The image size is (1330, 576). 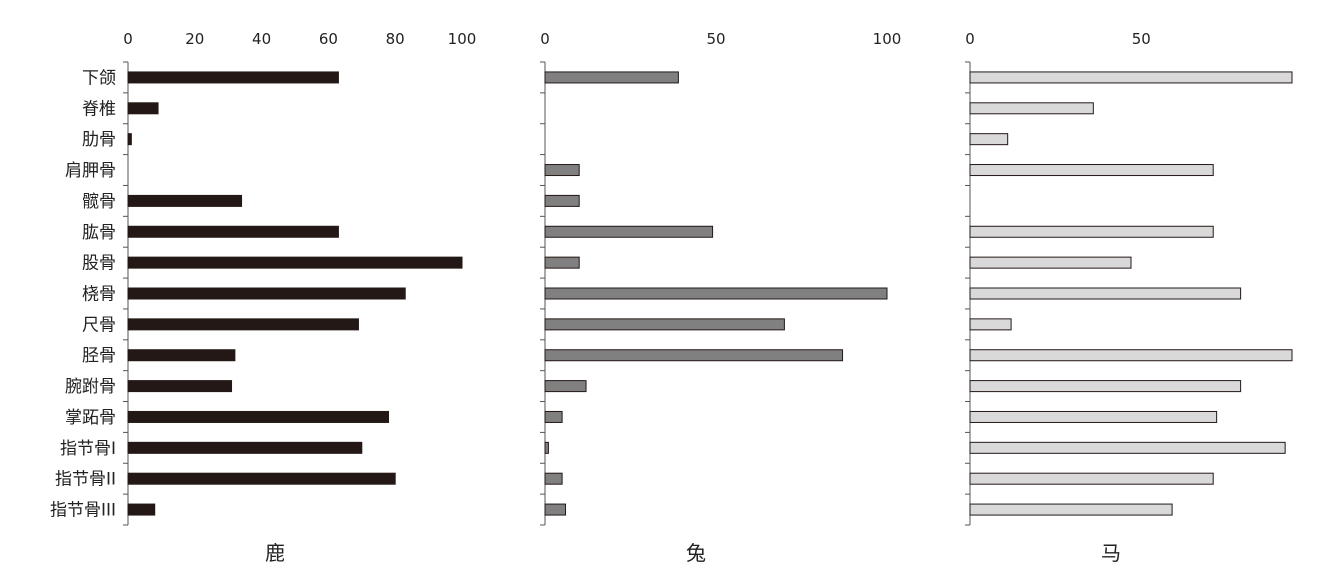 I want to click on panel-0-title: 鹿, so click(x=275, y=553).